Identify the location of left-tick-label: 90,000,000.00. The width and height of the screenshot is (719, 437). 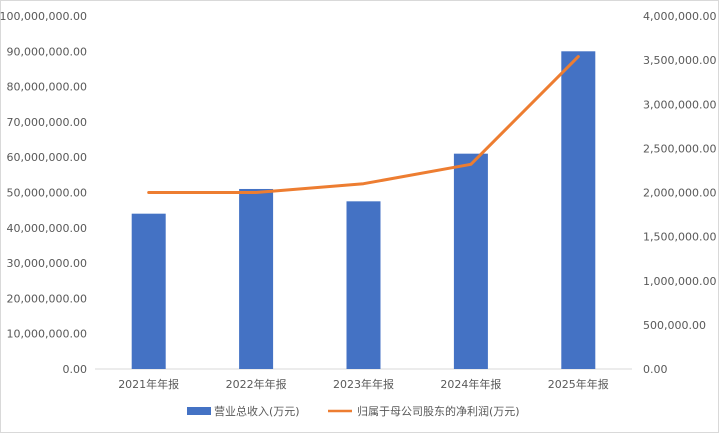
(47, 51).